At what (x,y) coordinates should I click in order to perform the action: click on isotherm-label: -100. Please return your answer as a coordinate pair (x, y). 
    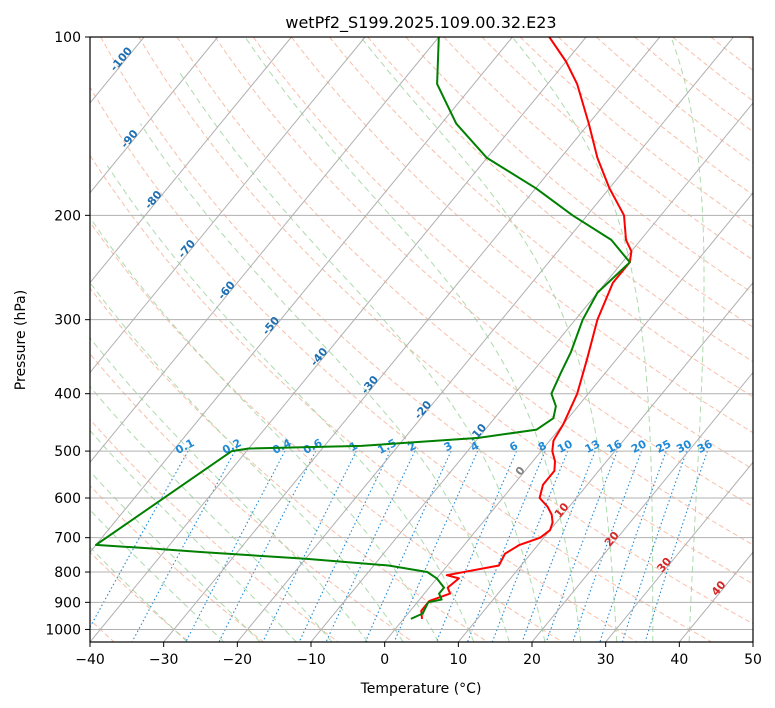
    Looking at the image, I should click on (121, 59).